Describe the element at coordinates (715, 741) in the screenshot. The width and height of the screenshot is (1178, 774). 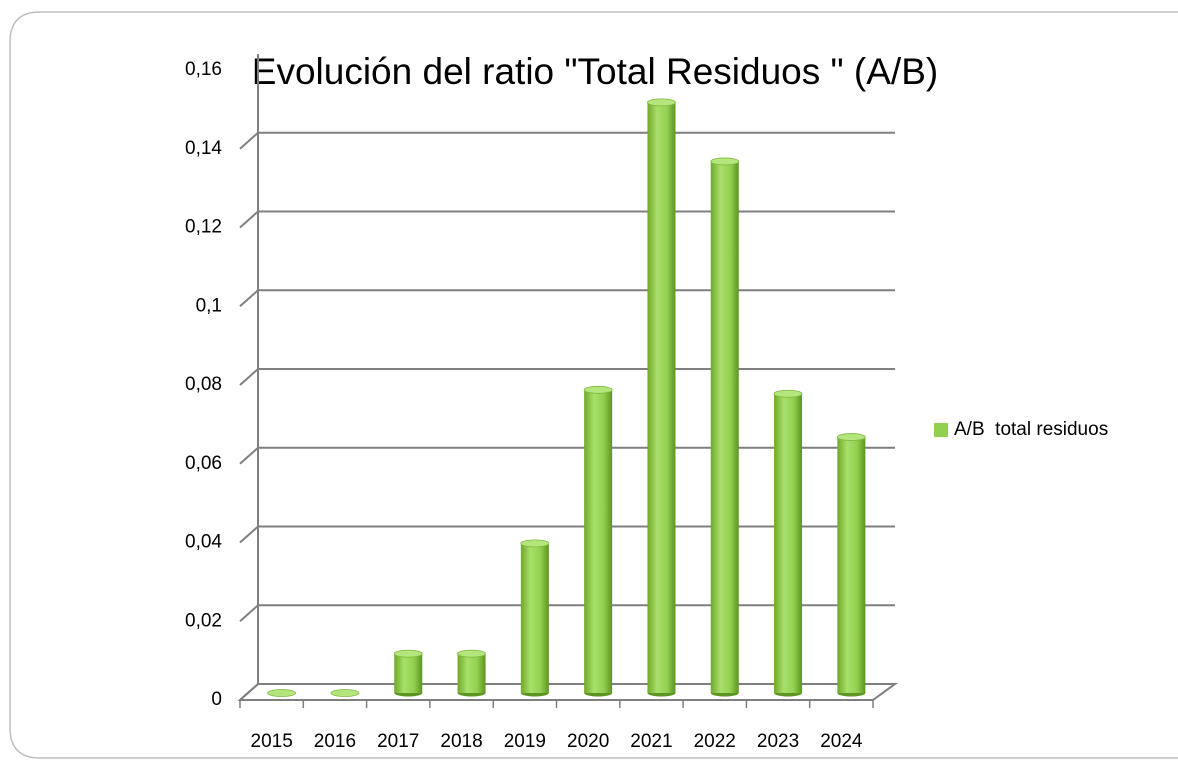
I see `x-tick-label: 2022` at that location.